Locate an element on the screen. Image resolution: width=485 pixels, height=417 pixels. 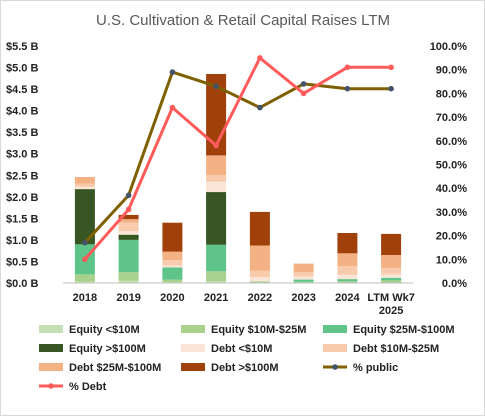
x-tick-label: 2023 is located at coordinates (303, 298).